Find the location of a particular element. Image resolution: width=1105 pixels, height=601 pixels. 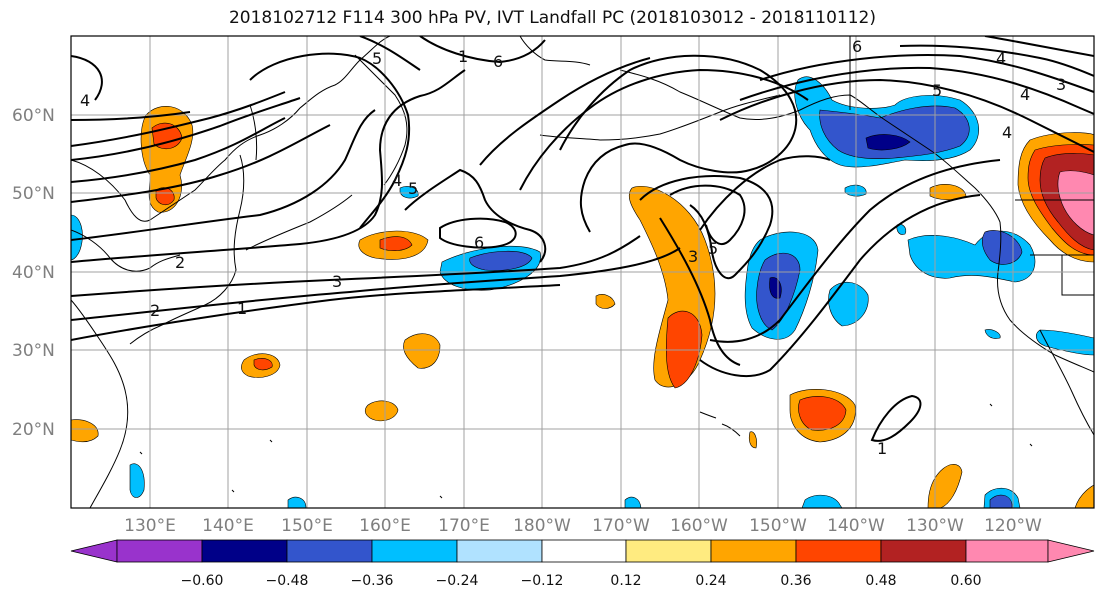

colorbar-tick-label: 0.36 is located at coordinates (795, 581).